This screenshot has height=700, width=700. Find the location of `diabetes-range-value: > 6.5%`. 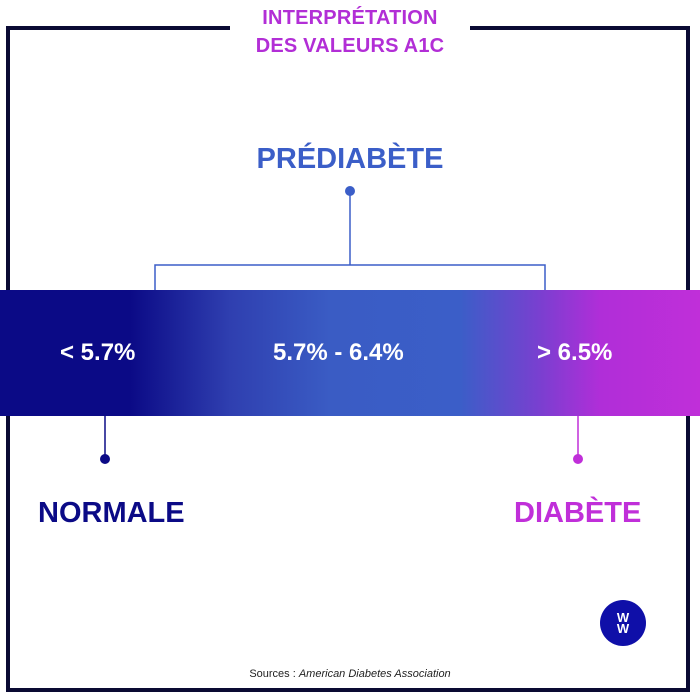

diabetes-range-value: > 6.5% is located at coordinates (575, 352).